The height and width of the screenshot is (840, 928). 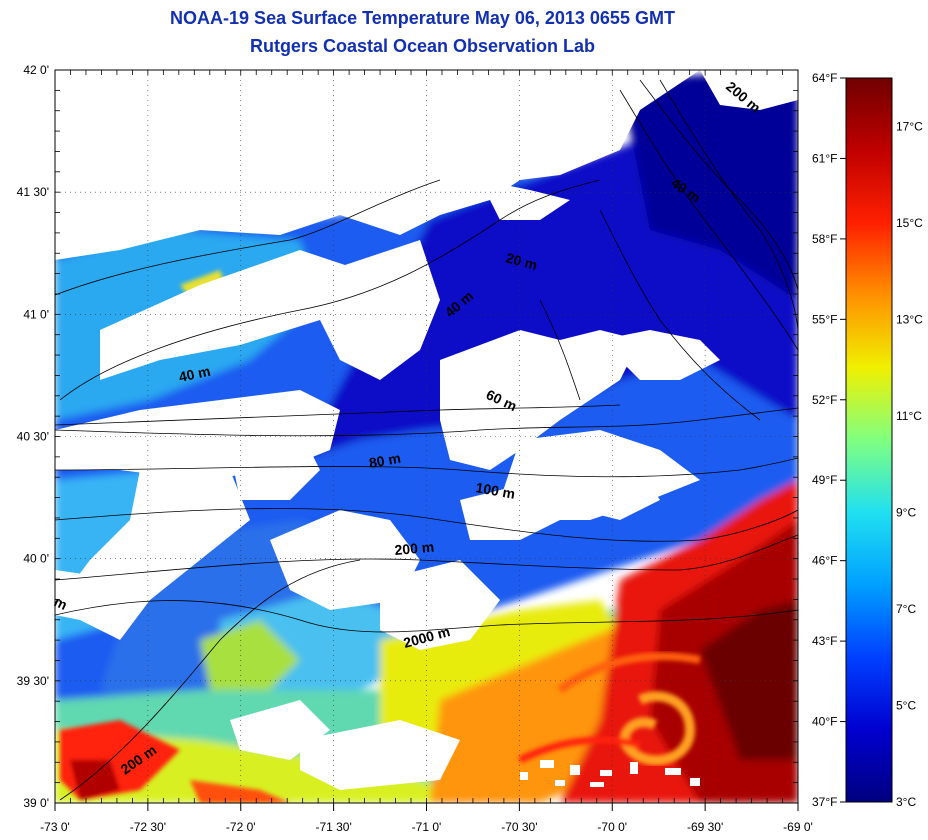 I want to click on satellite-noise, so click(x=610, y=773).